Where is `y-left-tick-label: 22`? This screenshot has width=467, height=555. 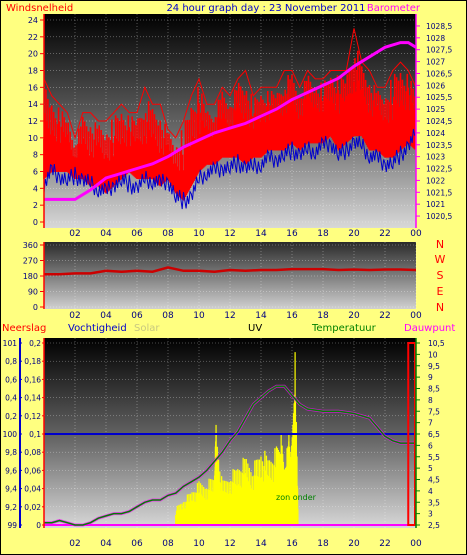 y-left-tick-label: 22 is located at coordinates (33, 37).